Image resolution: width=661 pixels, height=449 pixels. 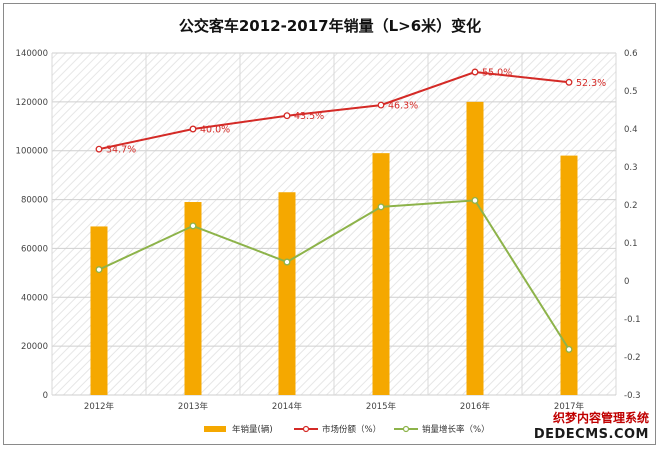 I want to click on category-label: 2014年, so click(x=287, y=406).